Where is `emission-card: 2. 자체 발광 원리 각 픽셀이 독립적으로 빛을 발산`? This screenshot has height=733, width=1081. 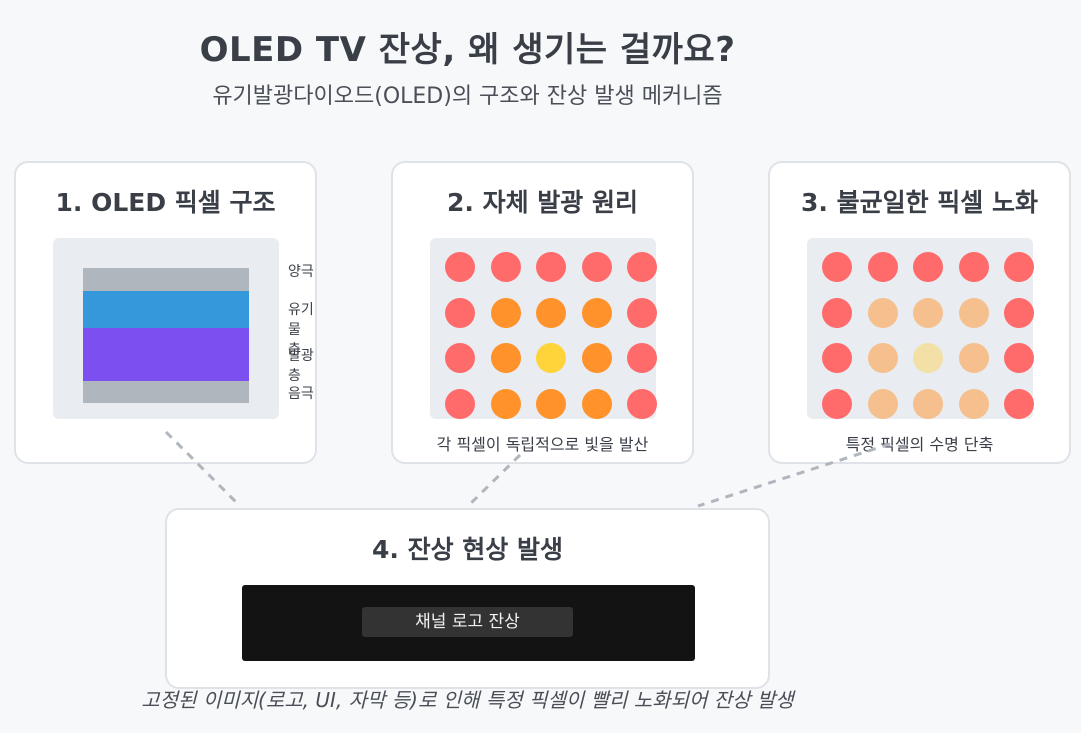 emission-card: 2. 자체 발광 원리 각 픽셀이 독립적으로 빛을 발산 is located at coordinates (542, 312).